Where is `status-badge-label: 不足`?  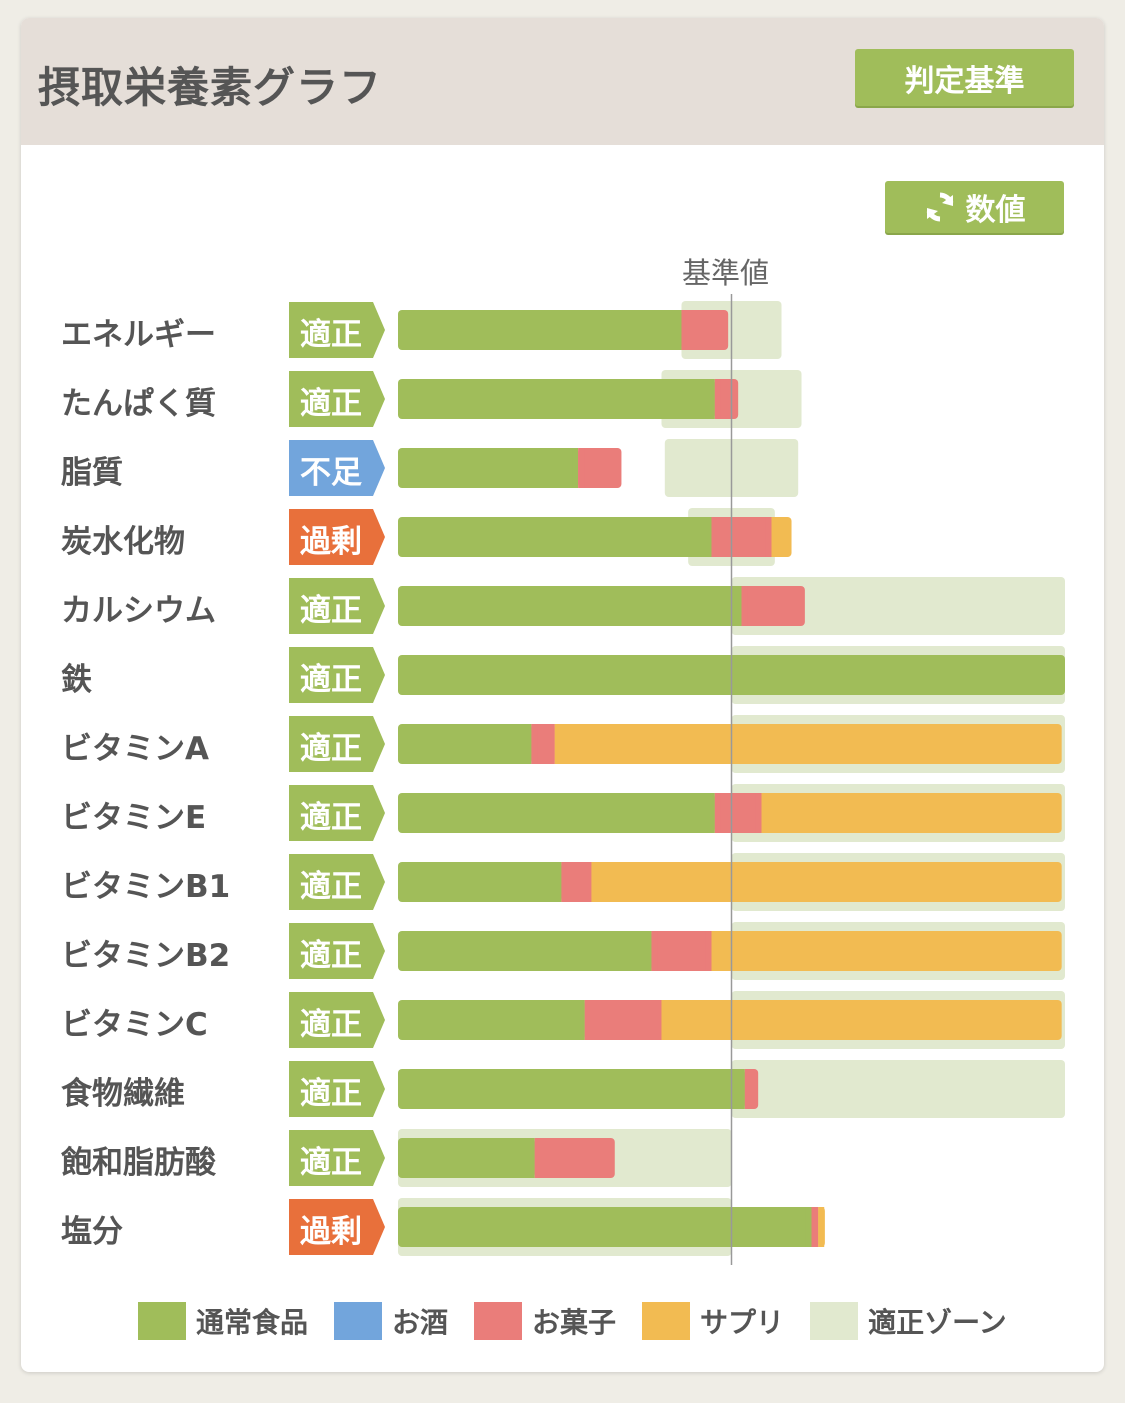 status-badge-label: 不足 is located at coordinates (331, 473).